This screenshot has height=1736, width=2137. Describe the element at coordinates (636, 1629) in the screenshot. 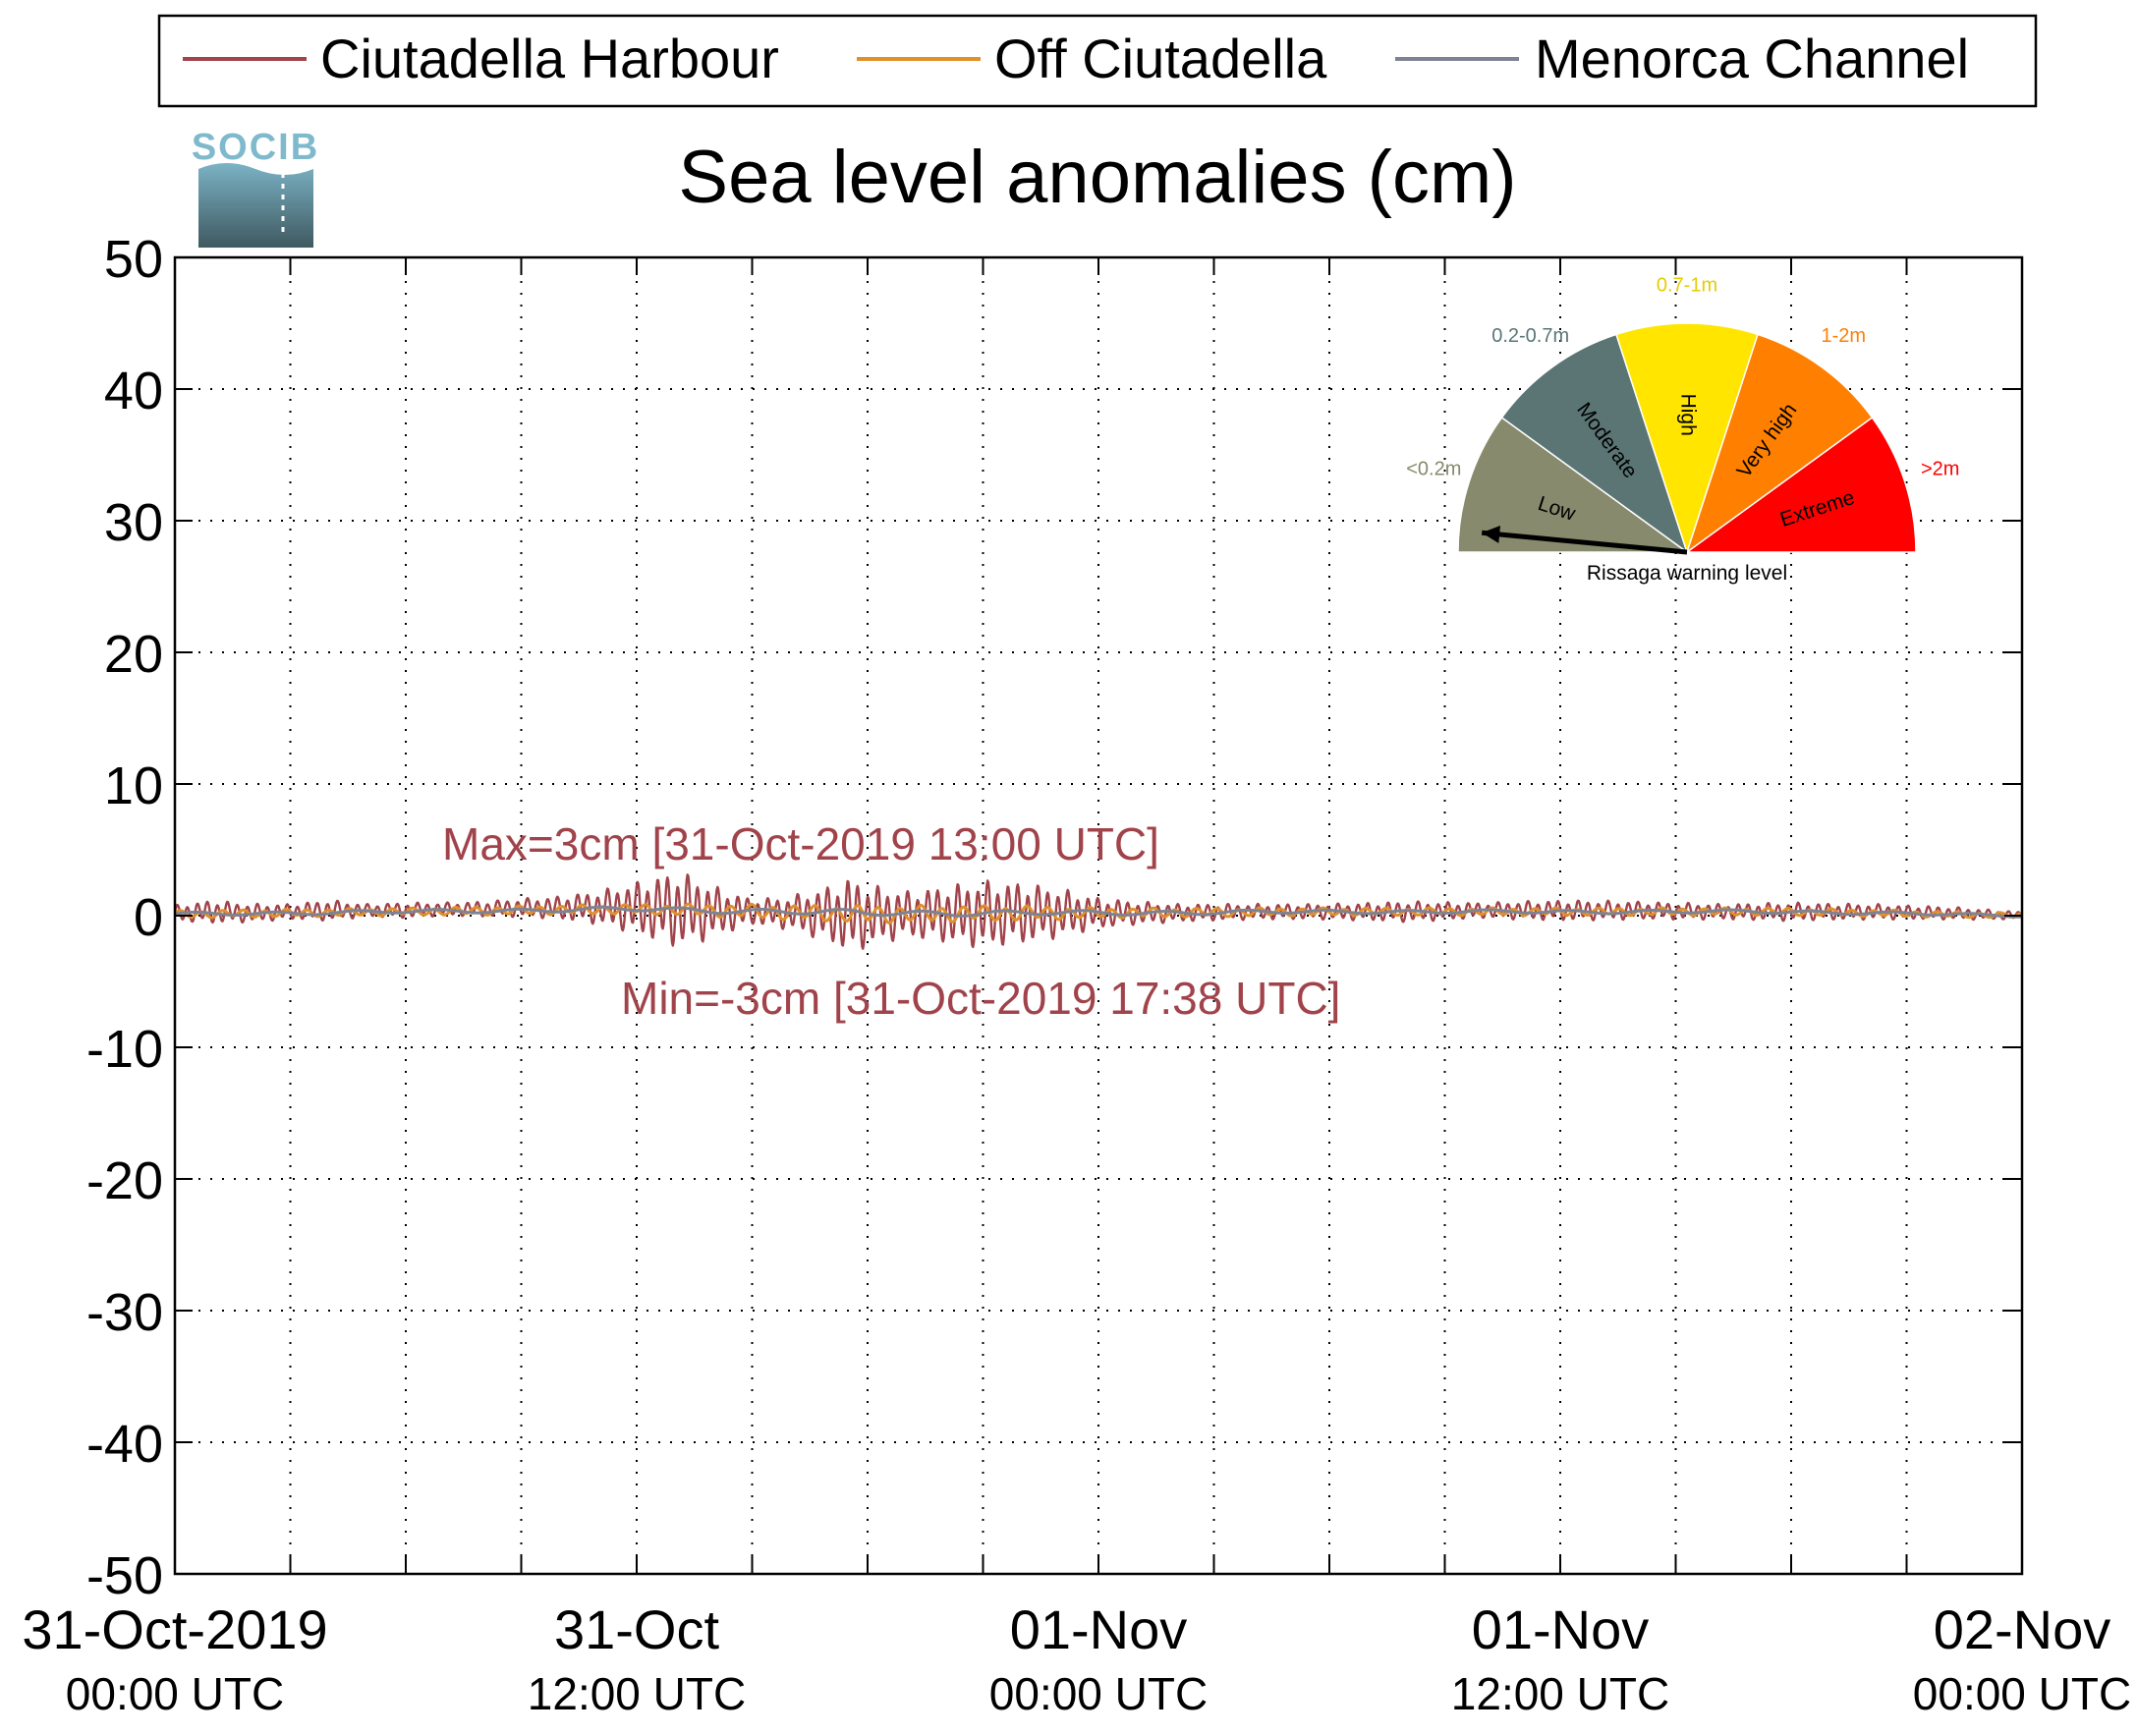

I see `x-tick-label-date: 31-Oct` at that location.